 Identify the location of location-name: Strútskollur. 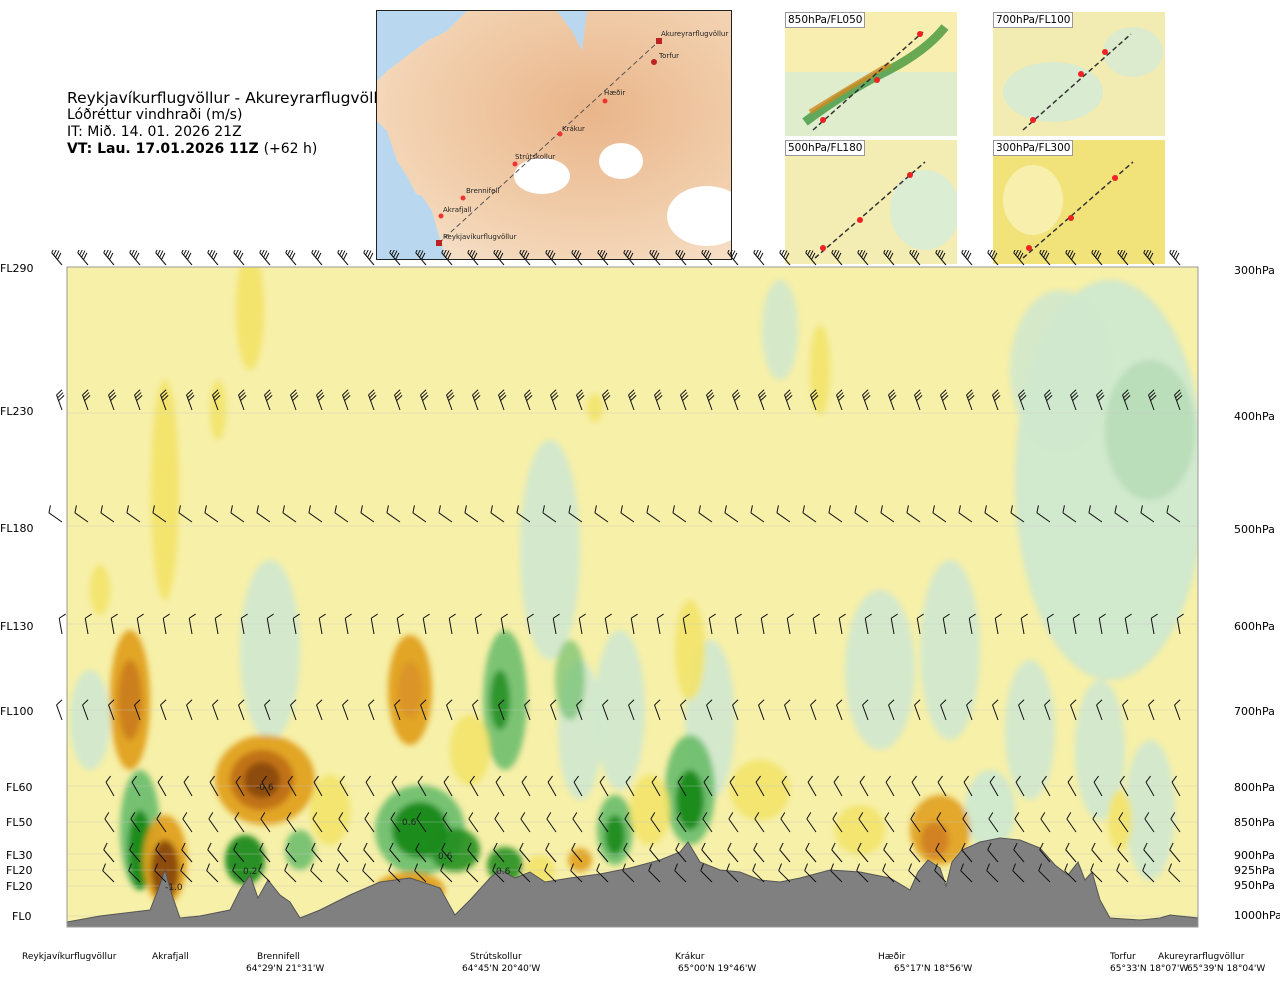
(496, 957).